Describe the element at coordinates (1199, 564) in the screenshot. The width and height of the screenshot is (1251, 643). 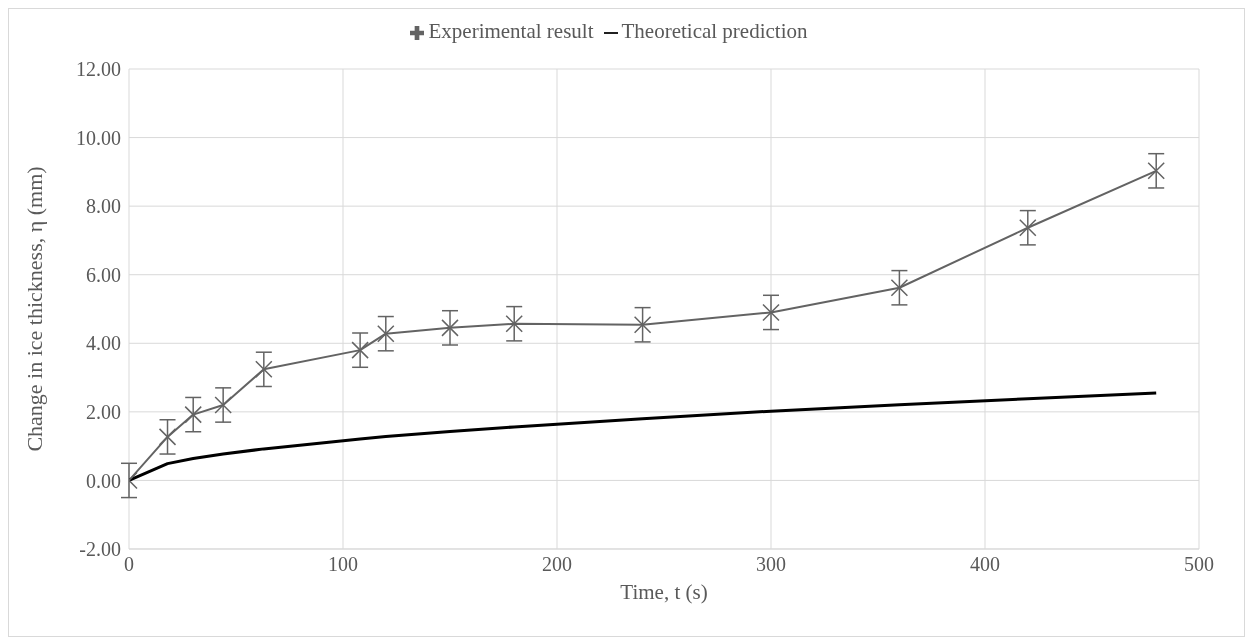
I see `x-tick-label: 500` at that location.